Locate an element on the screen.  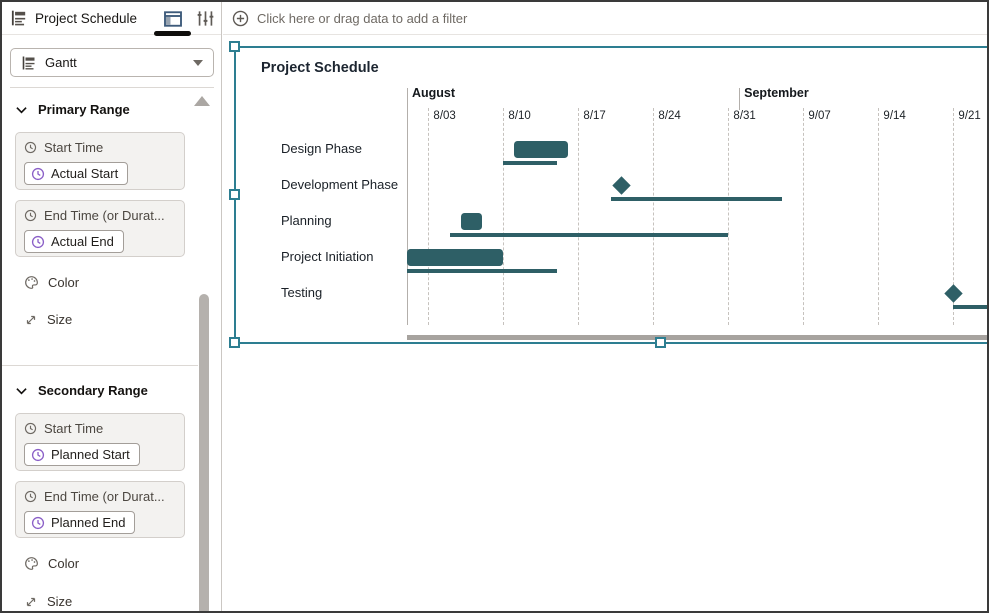
filter-placeholder: Click here or drag data to add a filter is located at coordinates (362, 18).